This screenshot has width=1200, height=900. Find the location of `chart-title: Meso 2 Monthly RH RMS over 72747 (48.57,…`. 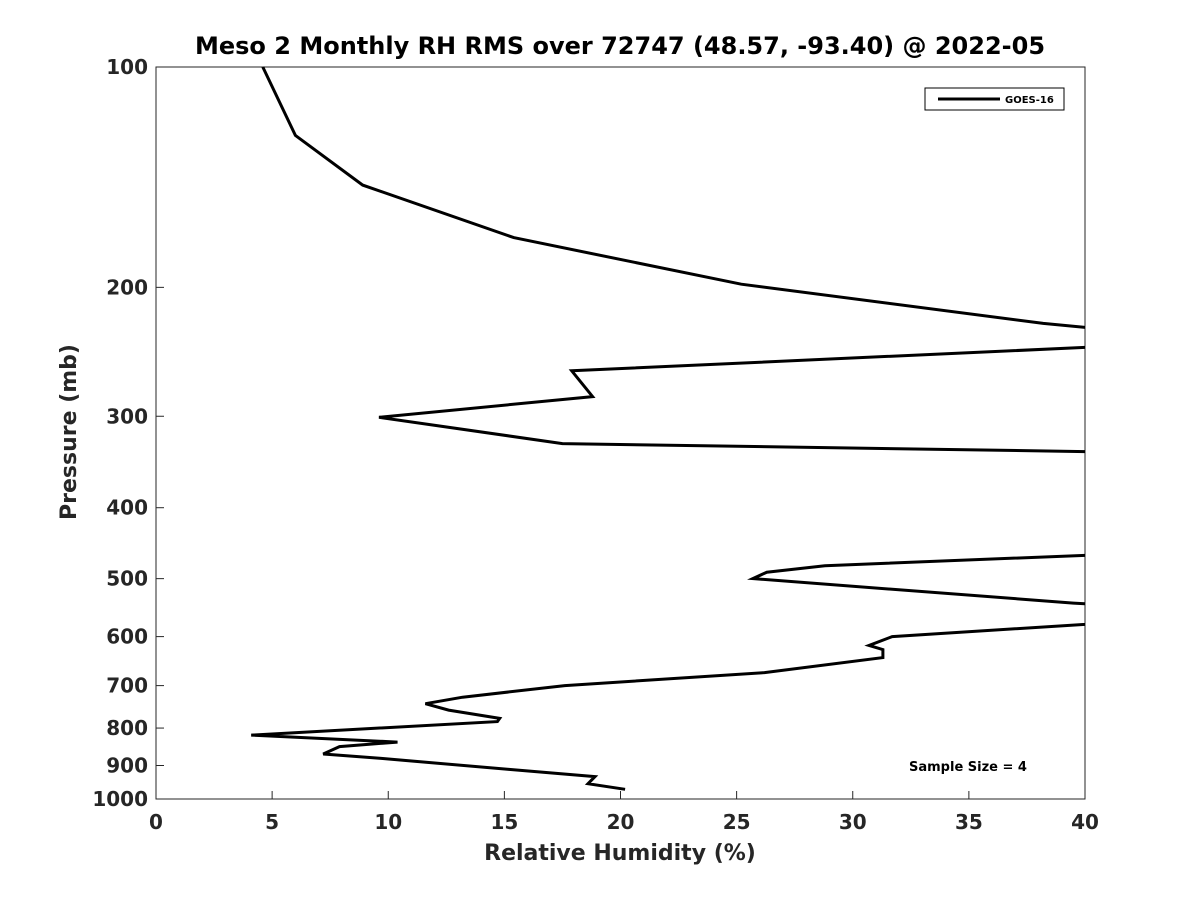

chart-title: Meso 2 Monthly RH RMS over 72747 (48.57,… is located at coordinates (620, 46).